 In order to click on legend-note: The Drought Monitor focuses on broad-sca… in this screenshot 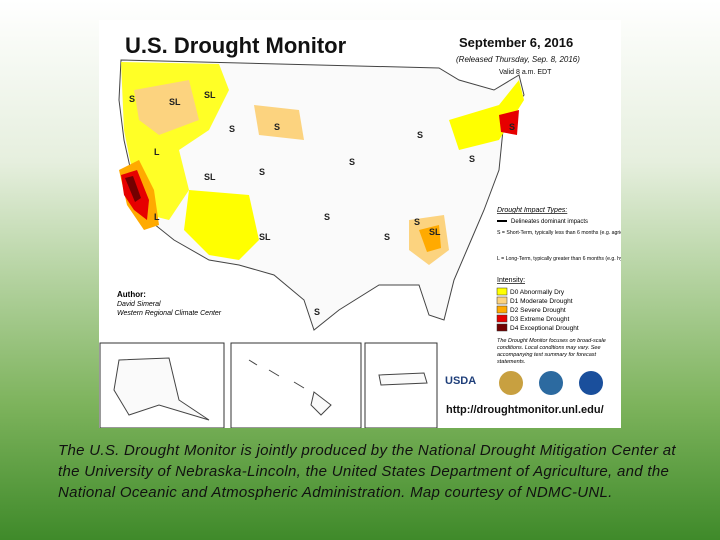, I will do `click(551, 351)`.